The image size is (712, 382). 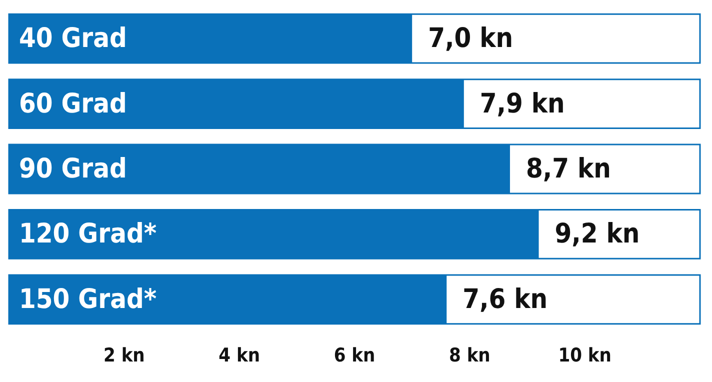 What do you see at coordinates (568, 169) in the screenshot?
I see `data-label: 8,7 kn` at bounding box center [568, 169].